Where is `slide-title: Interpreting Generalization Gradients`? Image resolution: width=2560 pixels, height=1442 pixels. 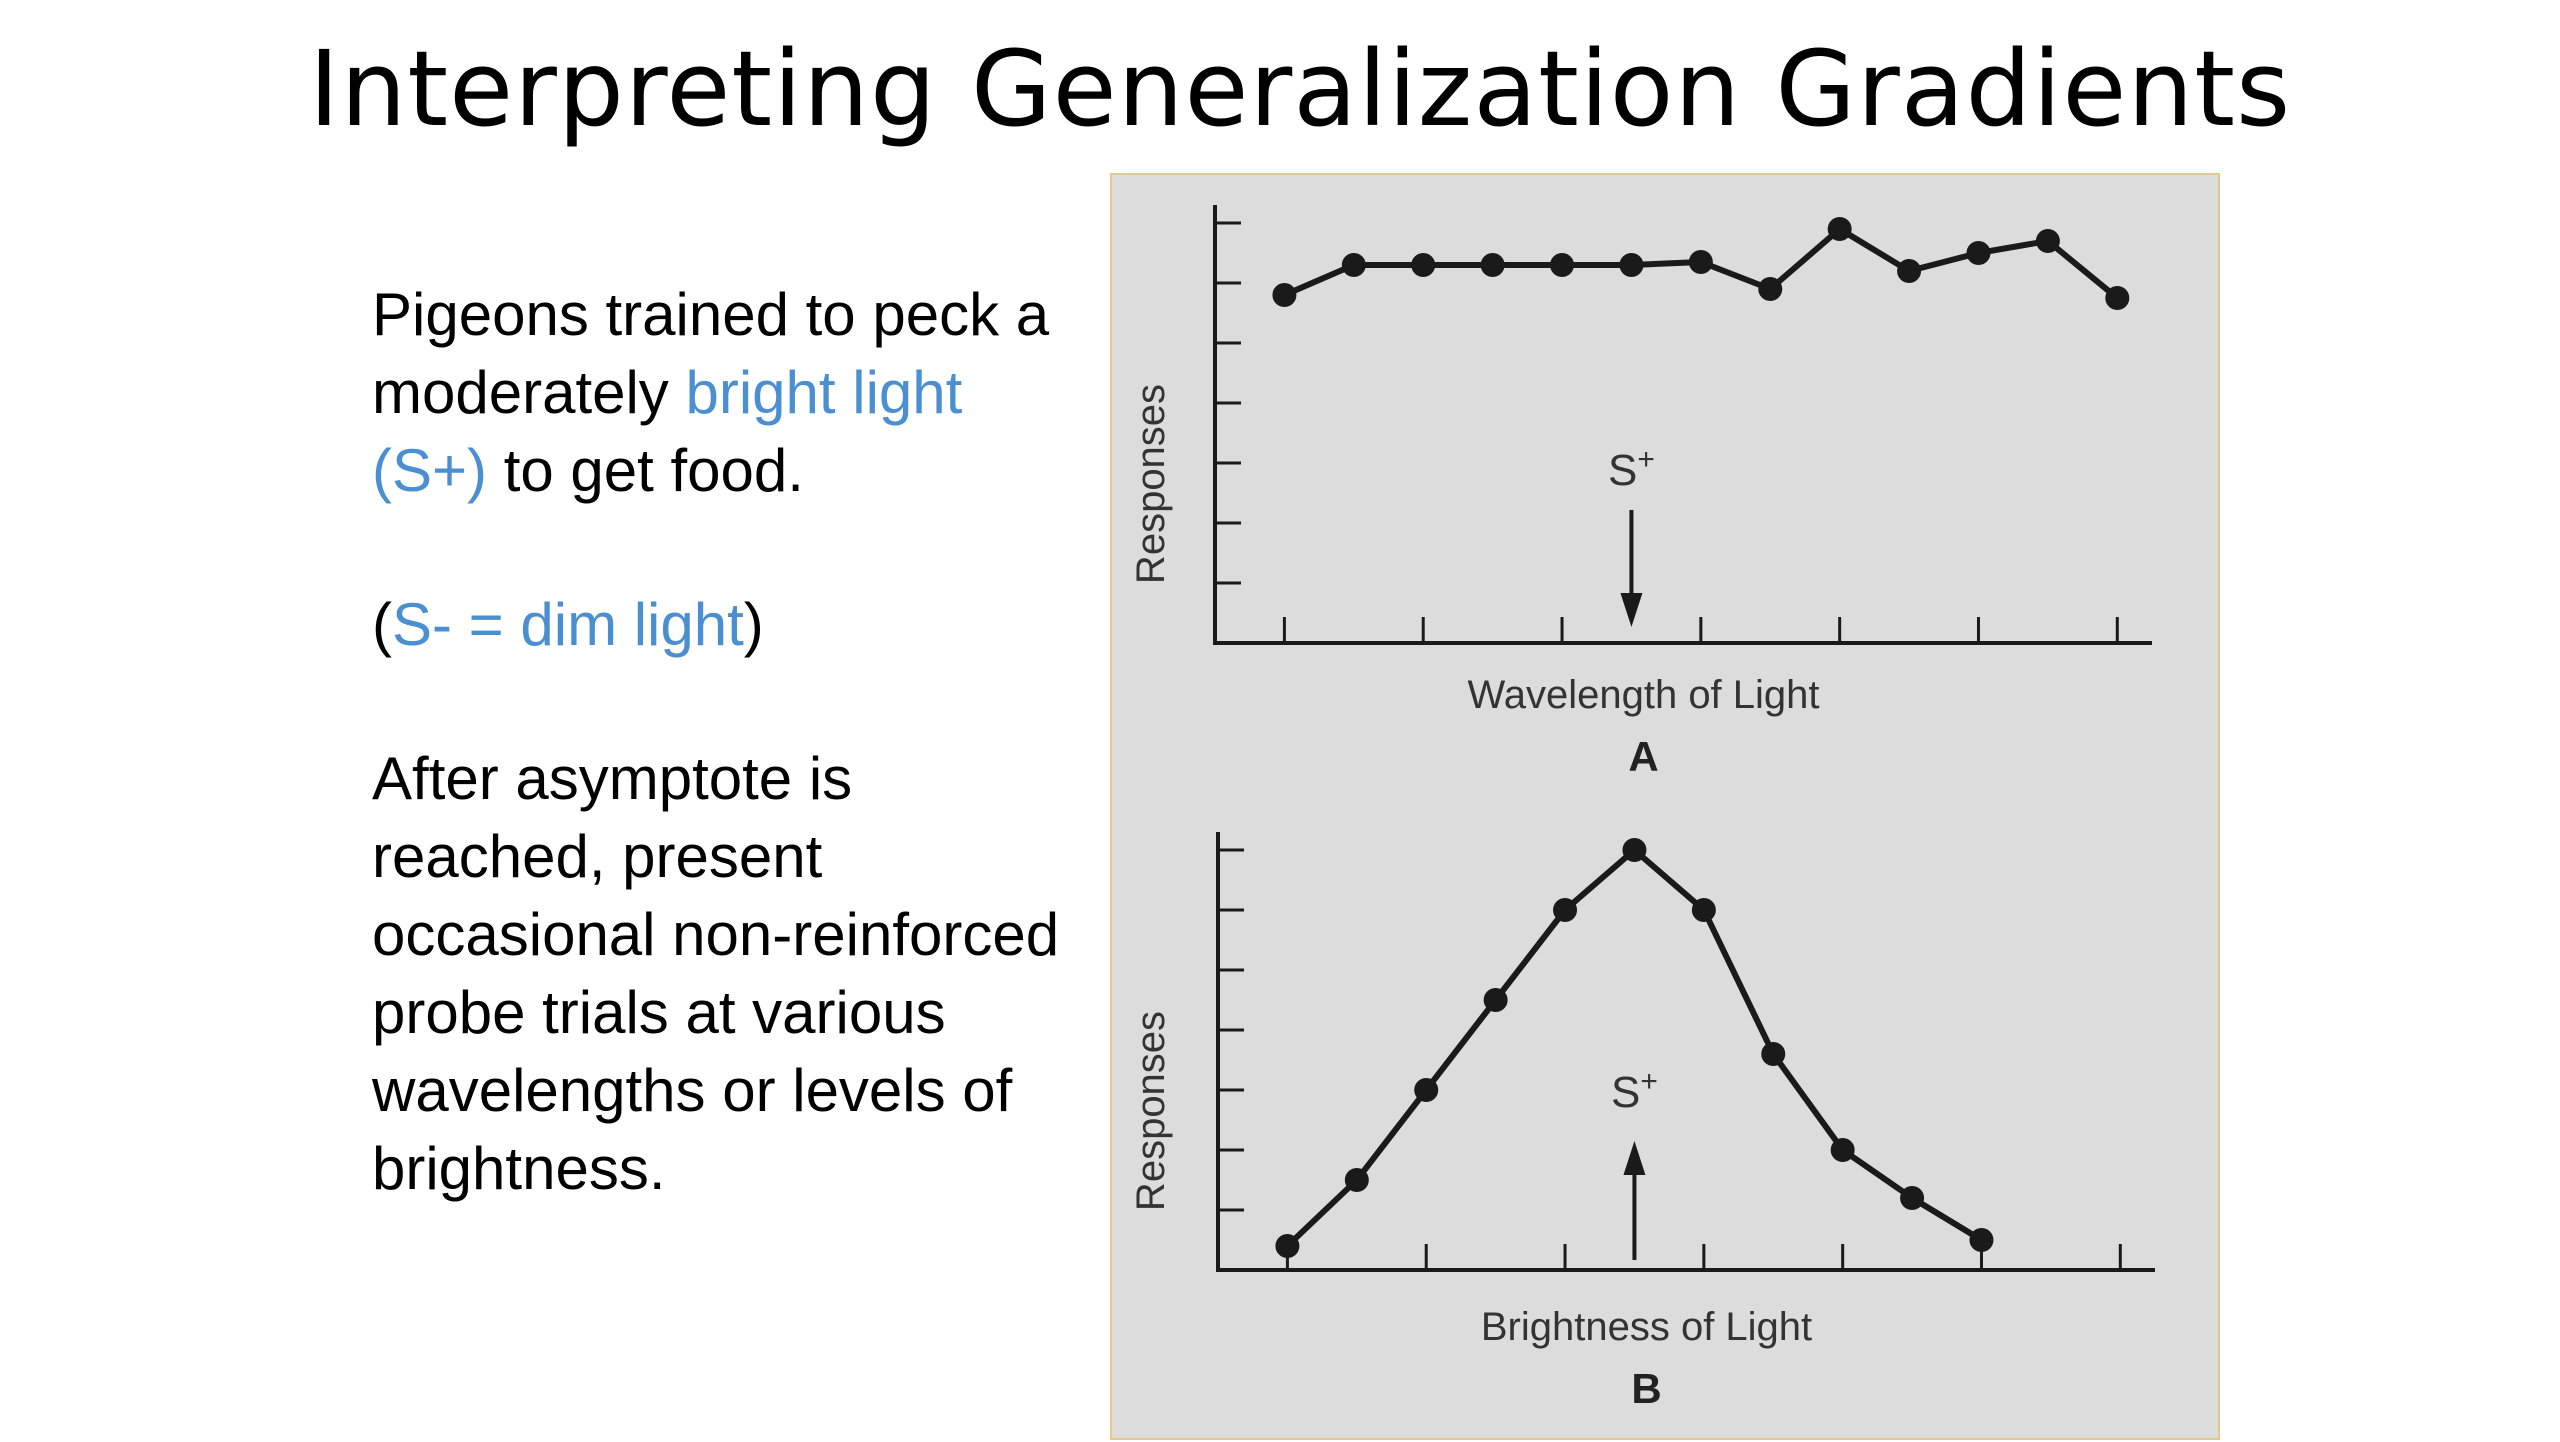 slide-title: Interpreting Generalization Gradients is located at coordinates (1300, 89).